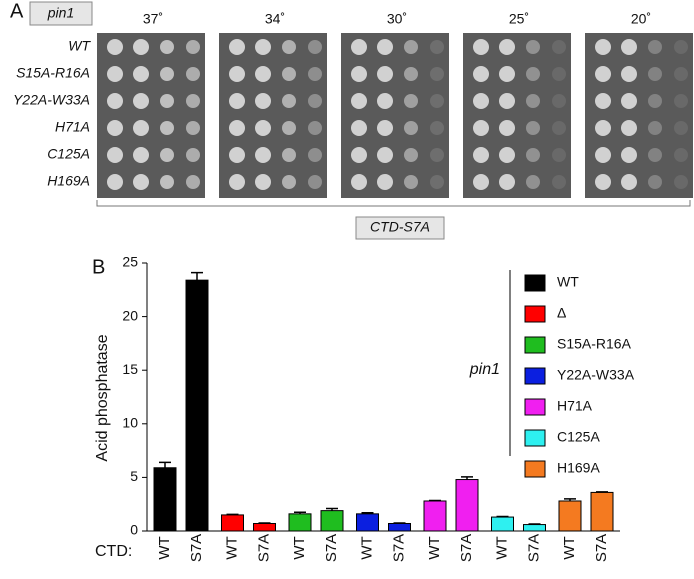  I want to click on bracket, so click(393, 203).